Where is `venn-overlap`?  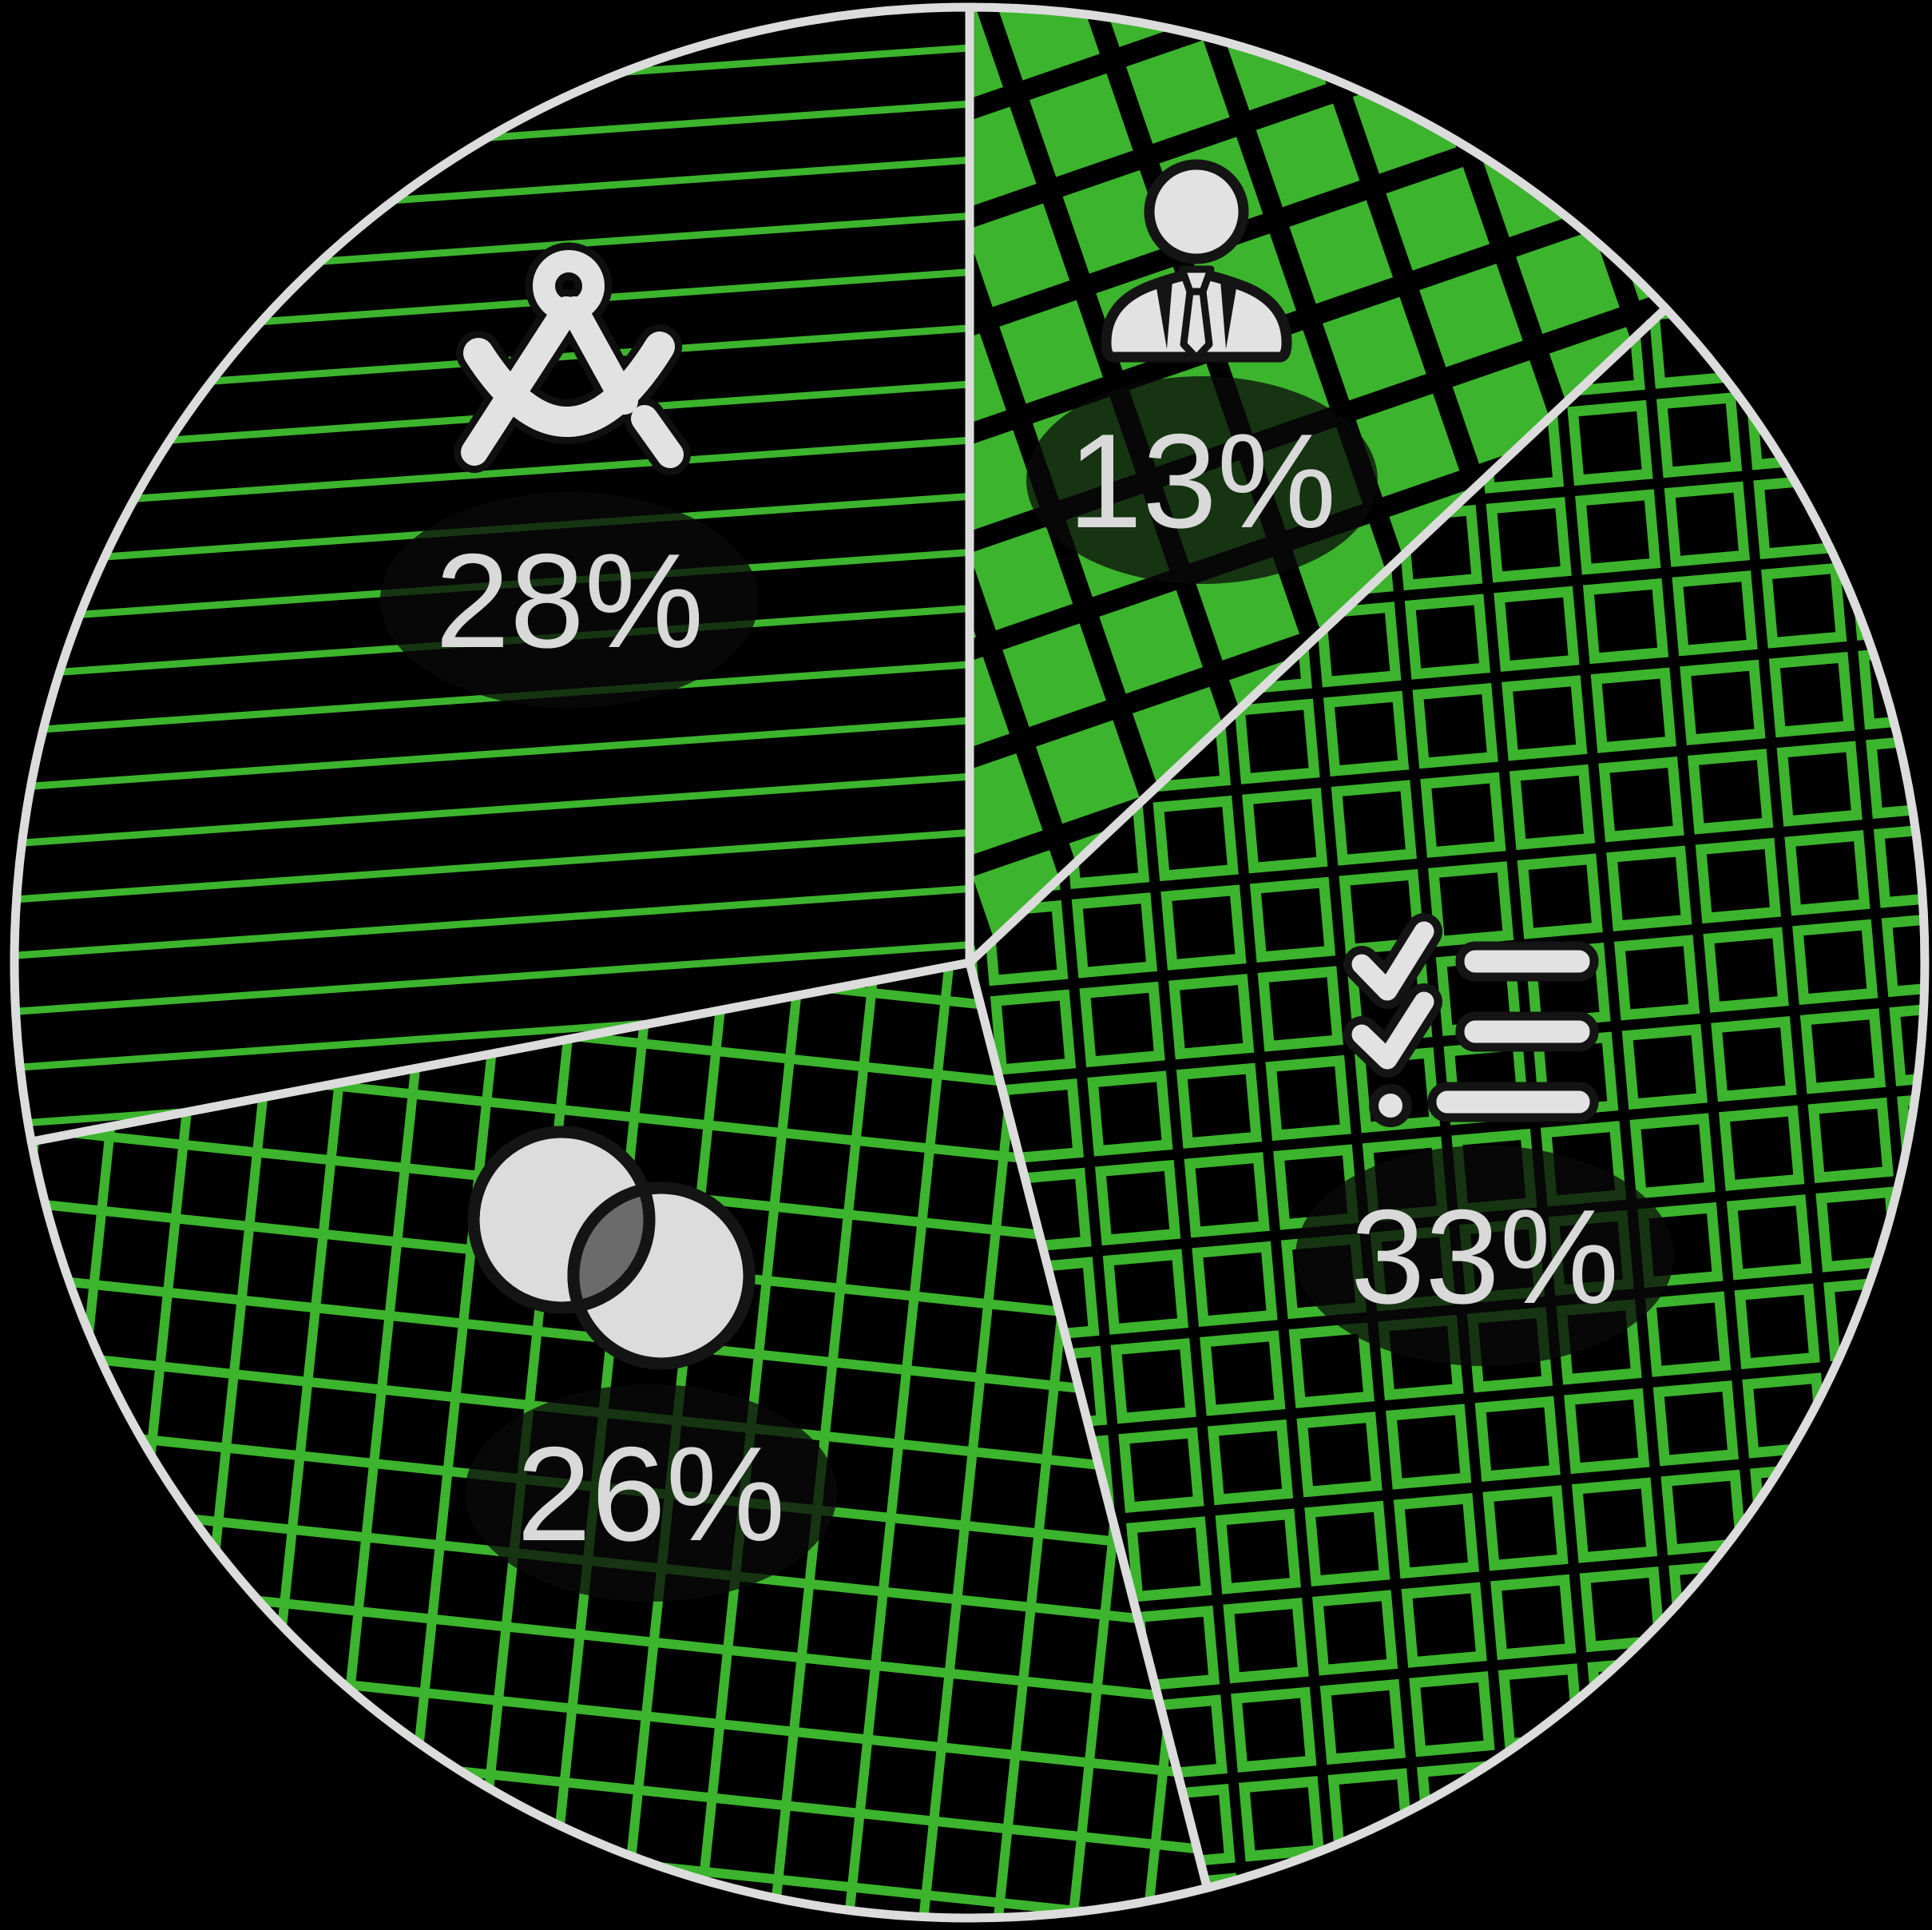
venn-overlap is located at coordinates (611, 1248).